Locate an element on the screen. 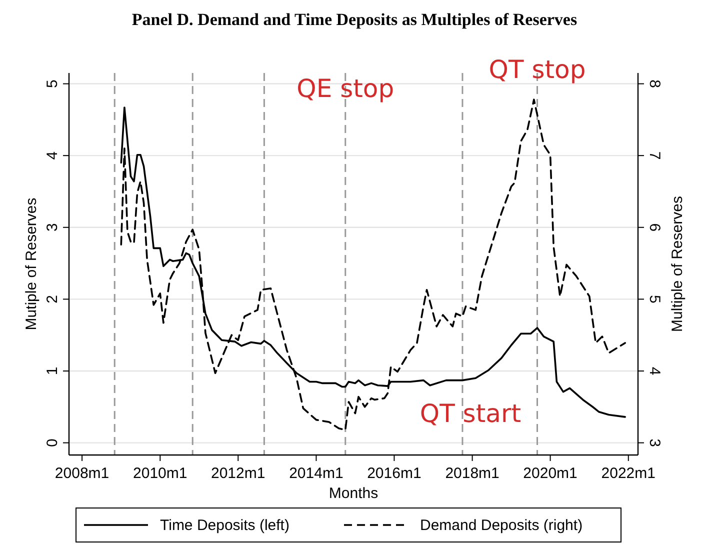 The height and width of the screenshot is (557, 709). y-tick-label: 3 is located at coordinates (52, 227).